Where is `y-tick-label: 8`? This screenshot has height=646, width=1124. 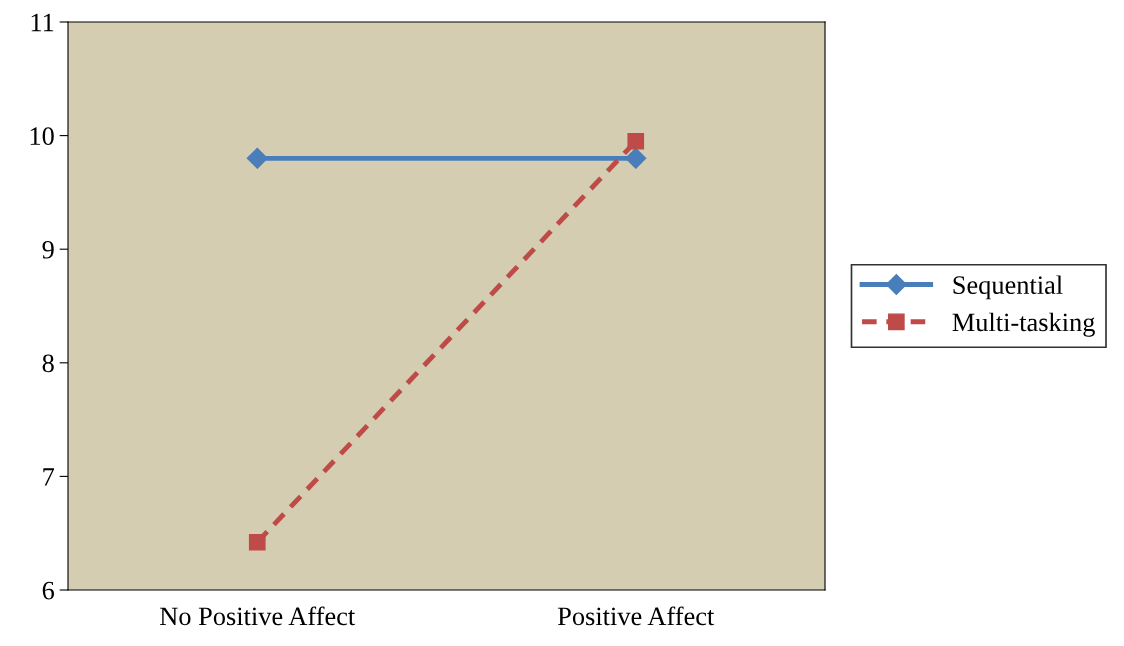
y-tick-label: 8 is located at coordinates (48, 363).